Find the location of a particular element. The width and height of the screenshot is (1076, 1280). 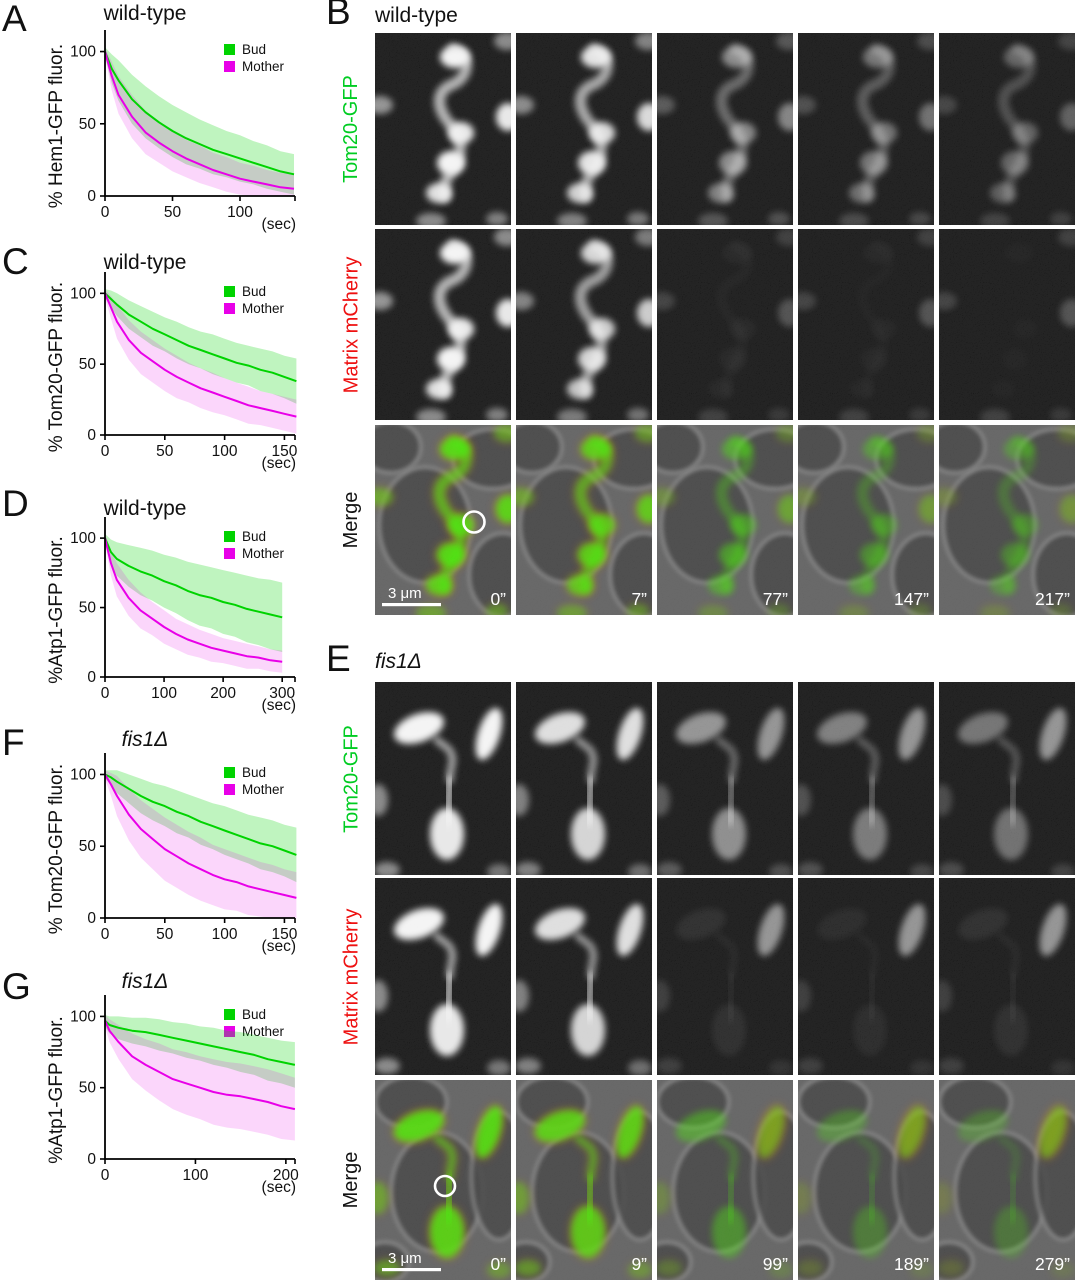

y-tick-label: 100 is located at coordinates (83, 774).